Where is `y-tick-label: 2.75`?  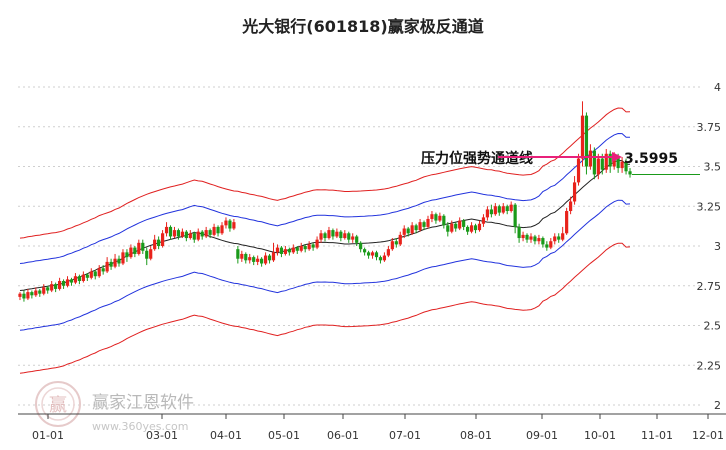 y-tick-label: 2.75 is located at coordinates (709, 286).